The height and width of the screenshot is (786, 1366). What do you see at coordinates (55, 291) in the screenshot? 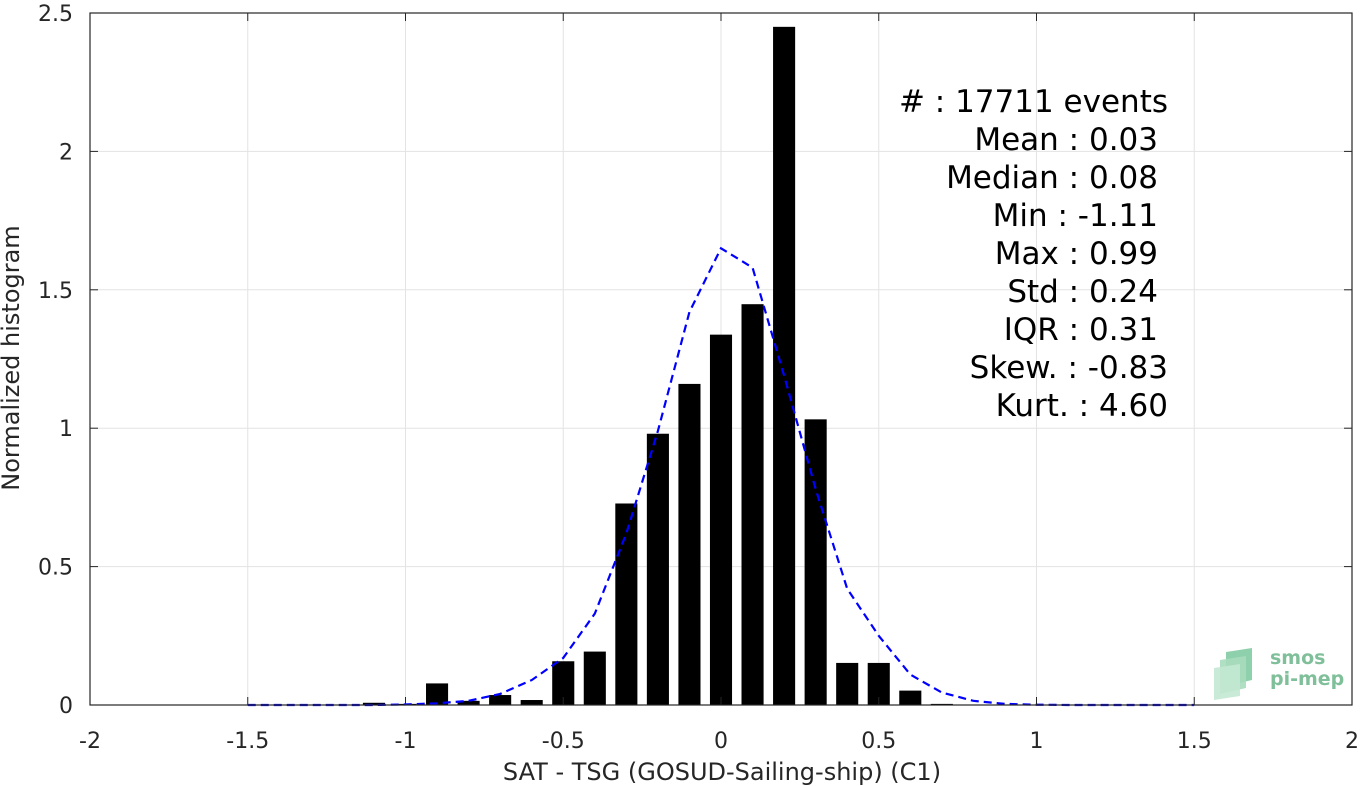
I see `y-tick-label: 1.5` at bounding box center [55, 291].